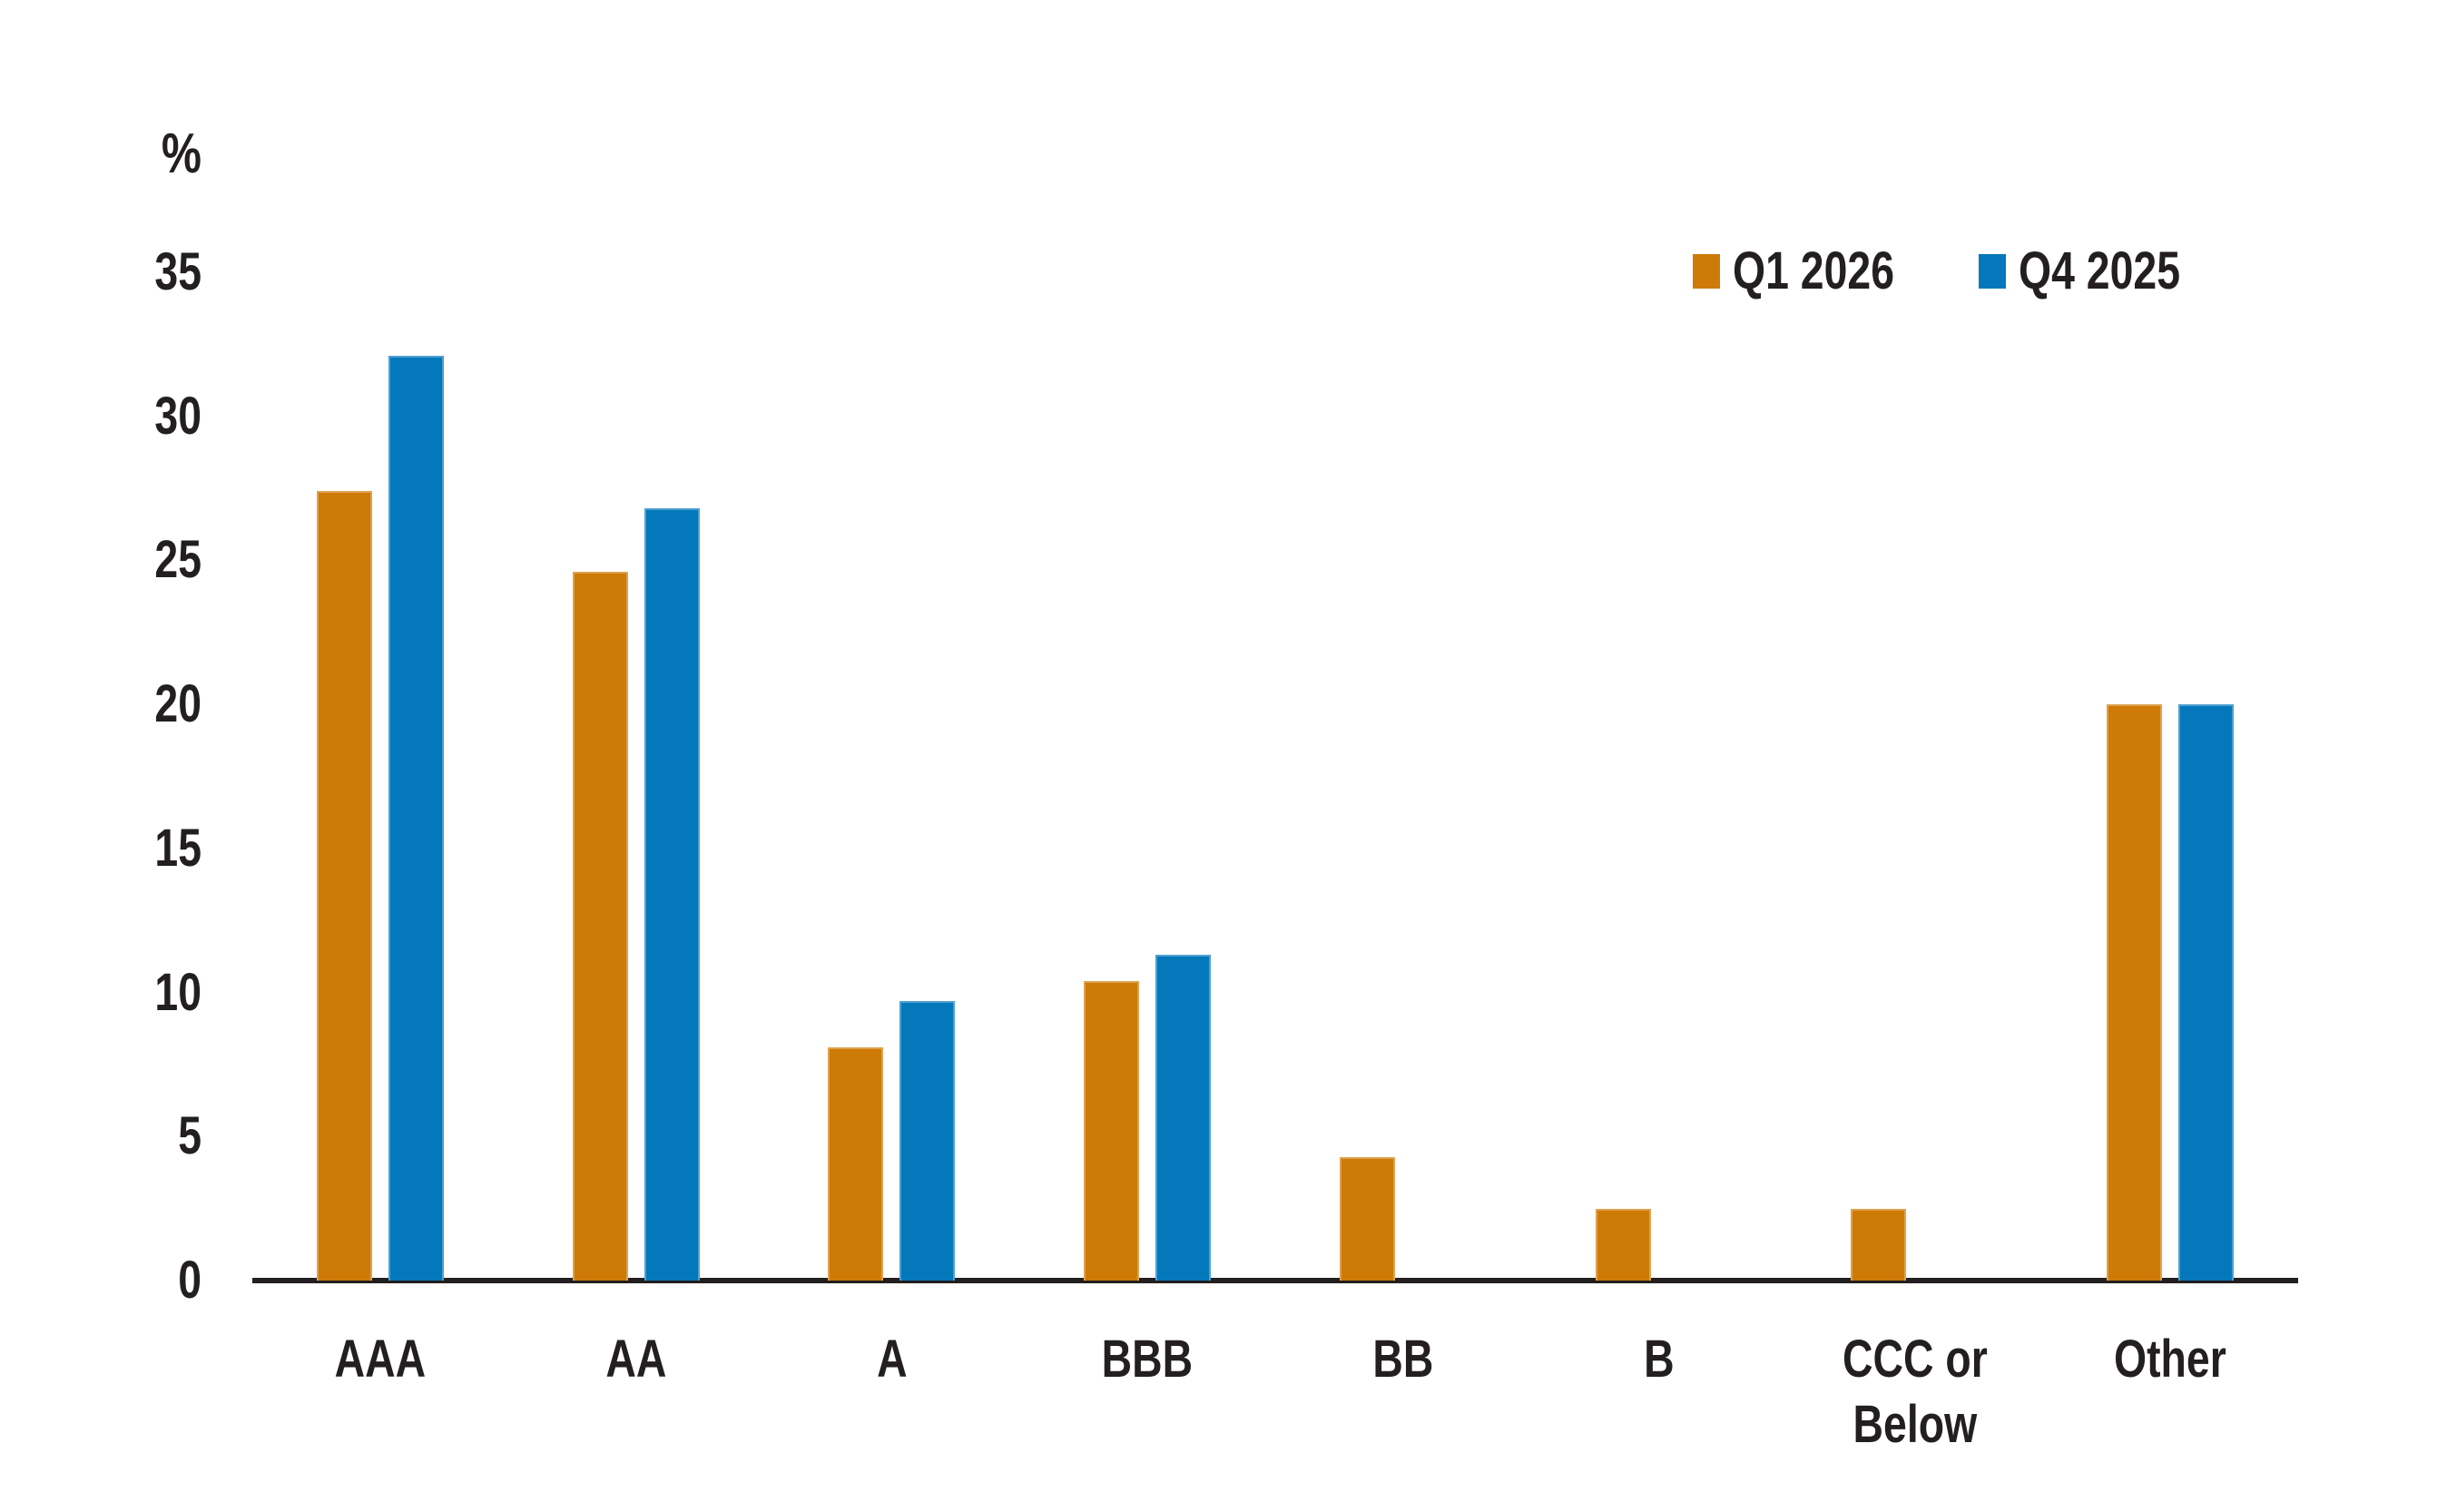  What do you see at coordinates (1275, 1280) in the screenshot?
I see `x-axis-baseline` at bounding box center [1275, 1280].